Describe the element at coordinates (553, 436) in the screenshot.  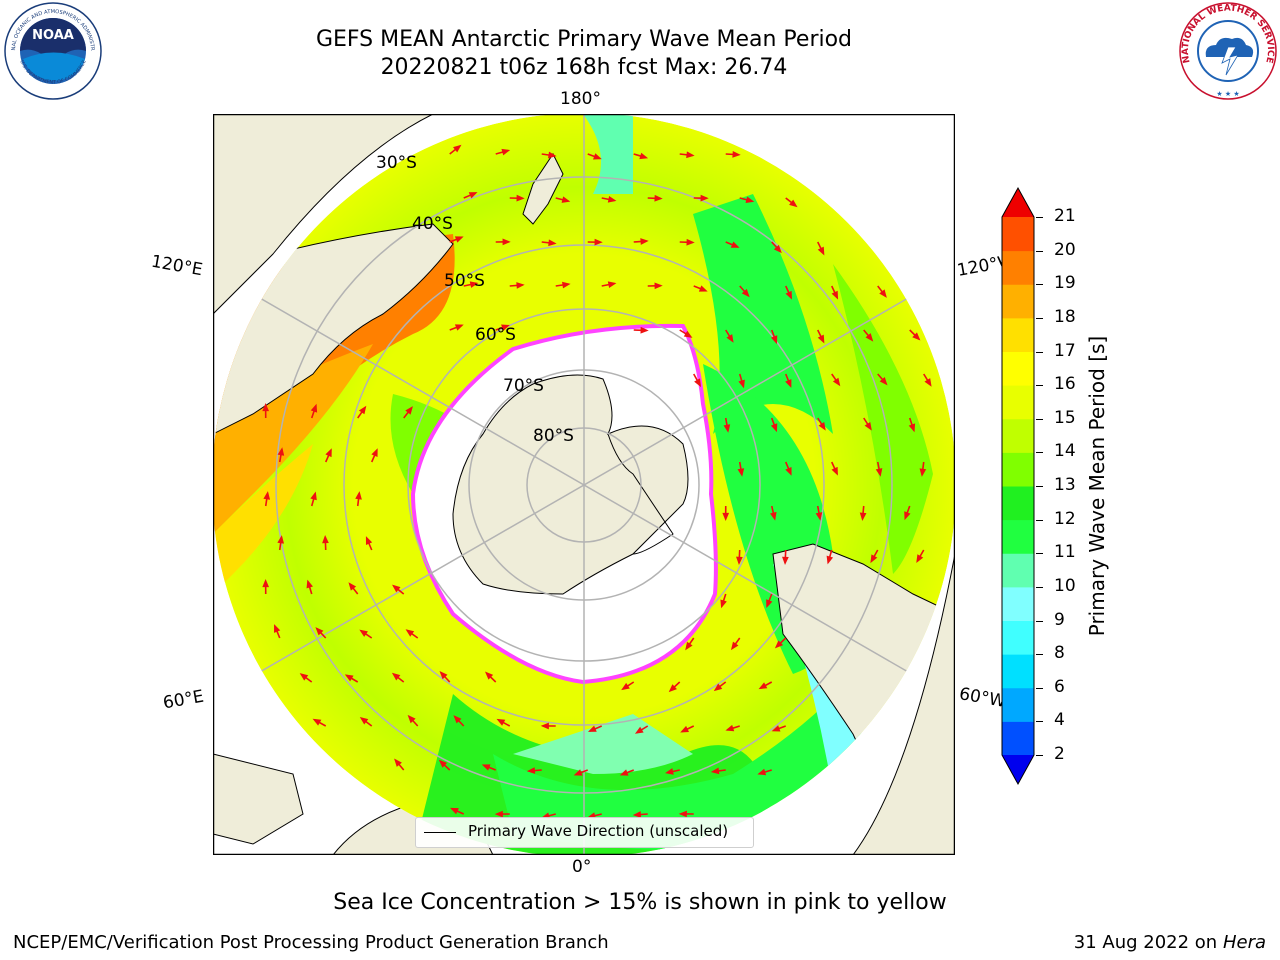
I see `lat-label-80s: 80°S` at that location.